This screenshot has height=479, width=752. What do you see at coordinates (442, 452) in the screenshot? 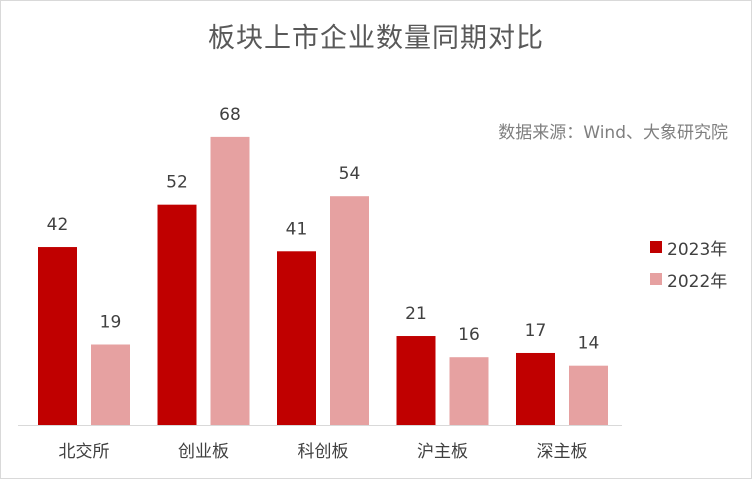
I see `category-label-3: 沪主板` at bounding box center [442, 452].